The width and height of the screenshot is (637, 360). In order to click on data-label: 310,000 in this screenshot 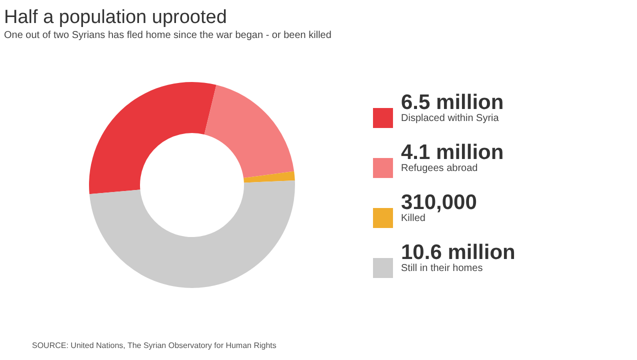, I will do `click(439, 202)`.